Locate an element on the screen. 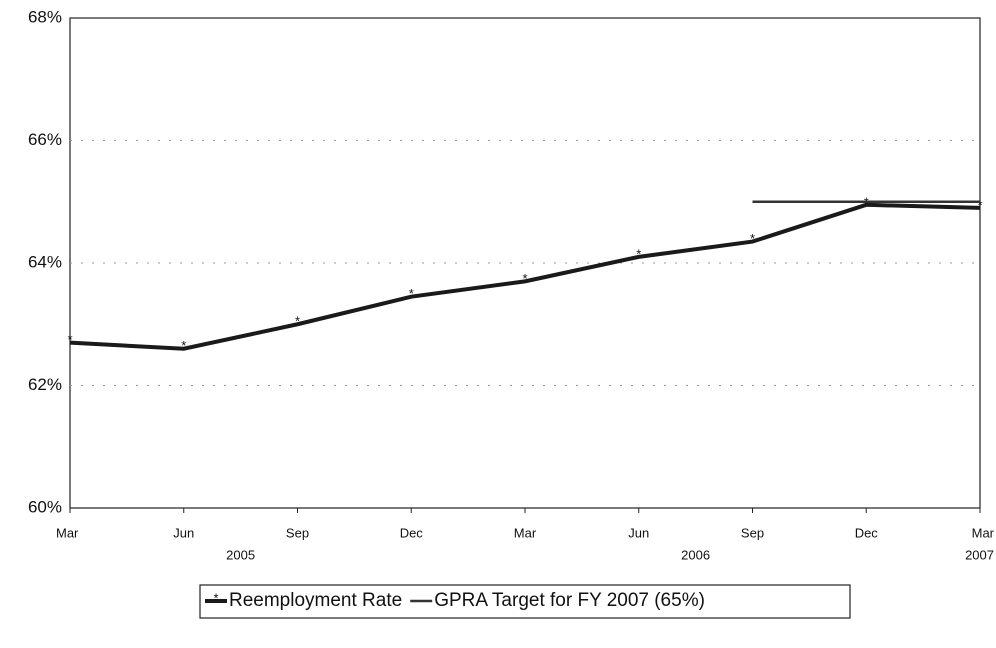 Image resolution: width=996 pixels, height=648 pixels. y-tick-label: 68% is located at coordinates (45, 16).